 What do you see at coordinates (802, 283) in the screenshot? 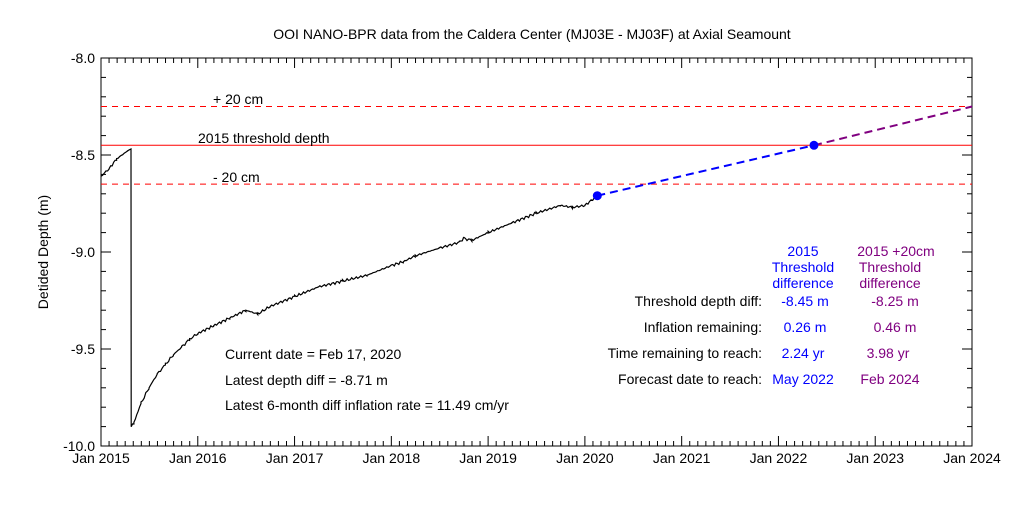
I see `header-2015-line3: difference` at bounding box center [802, 283].